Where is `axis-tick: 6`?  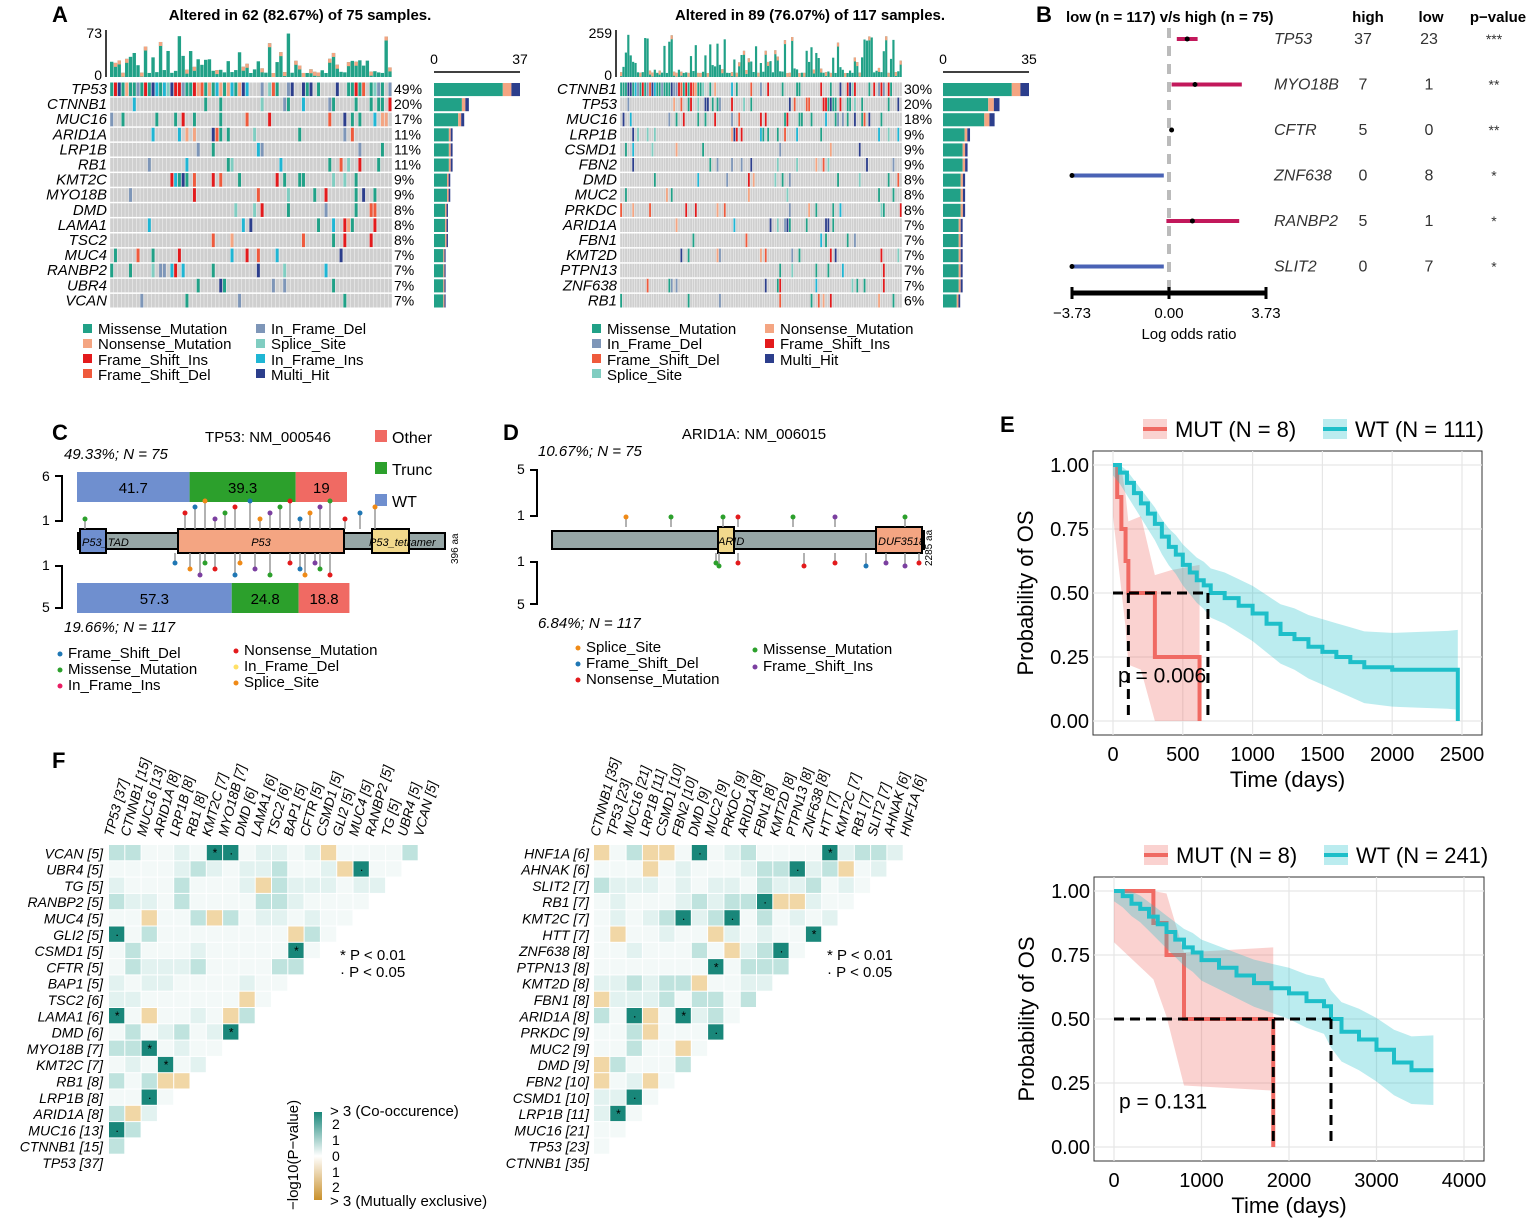
axis-tick: 6 is located at coordinates (46, 476).